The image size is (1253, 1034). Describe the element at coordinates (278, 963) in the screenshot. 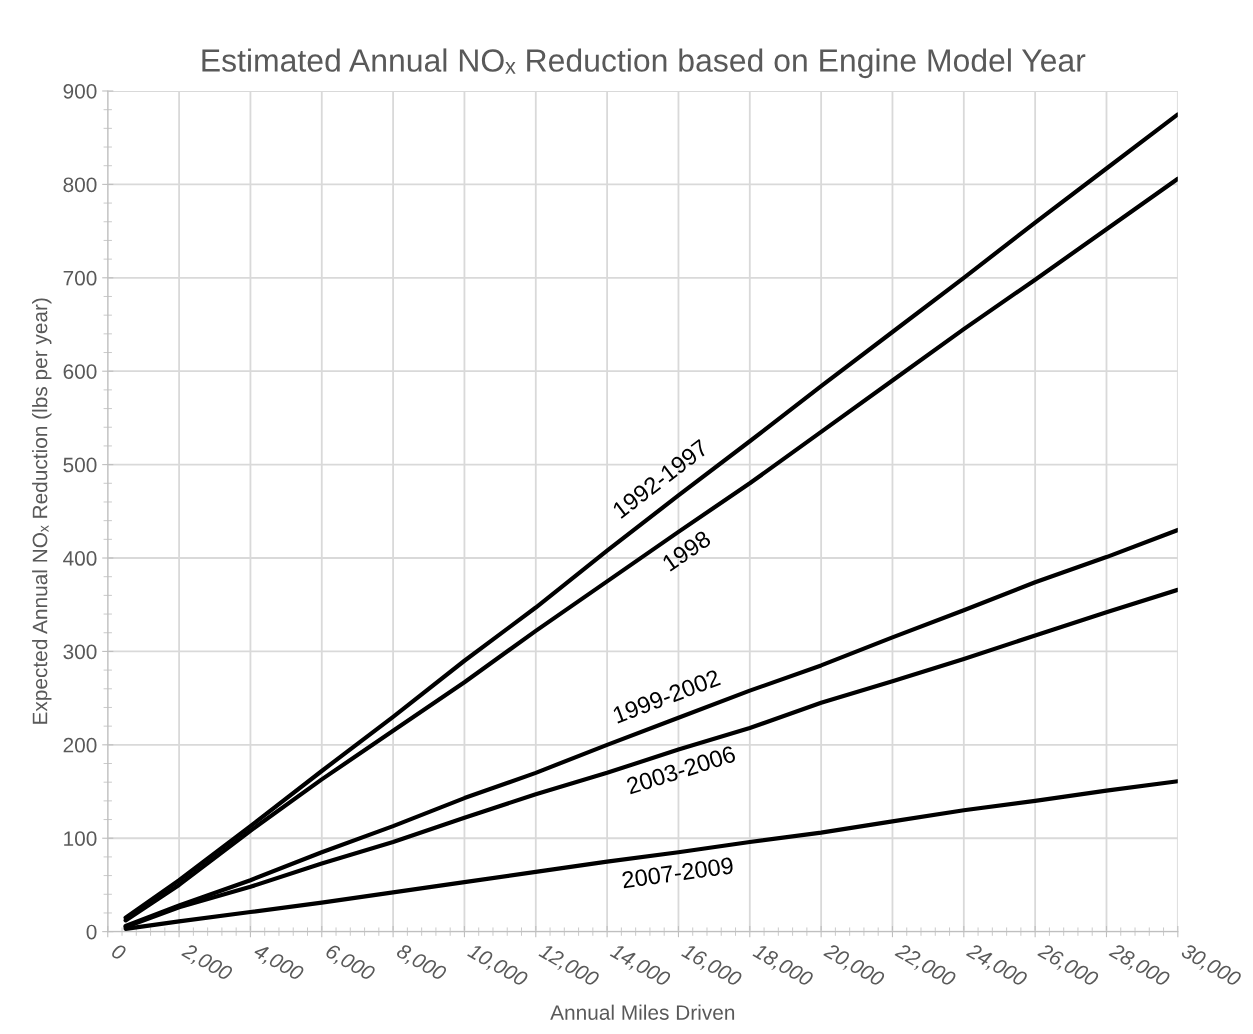

I see `x-tick-label: 4,000` at that location.